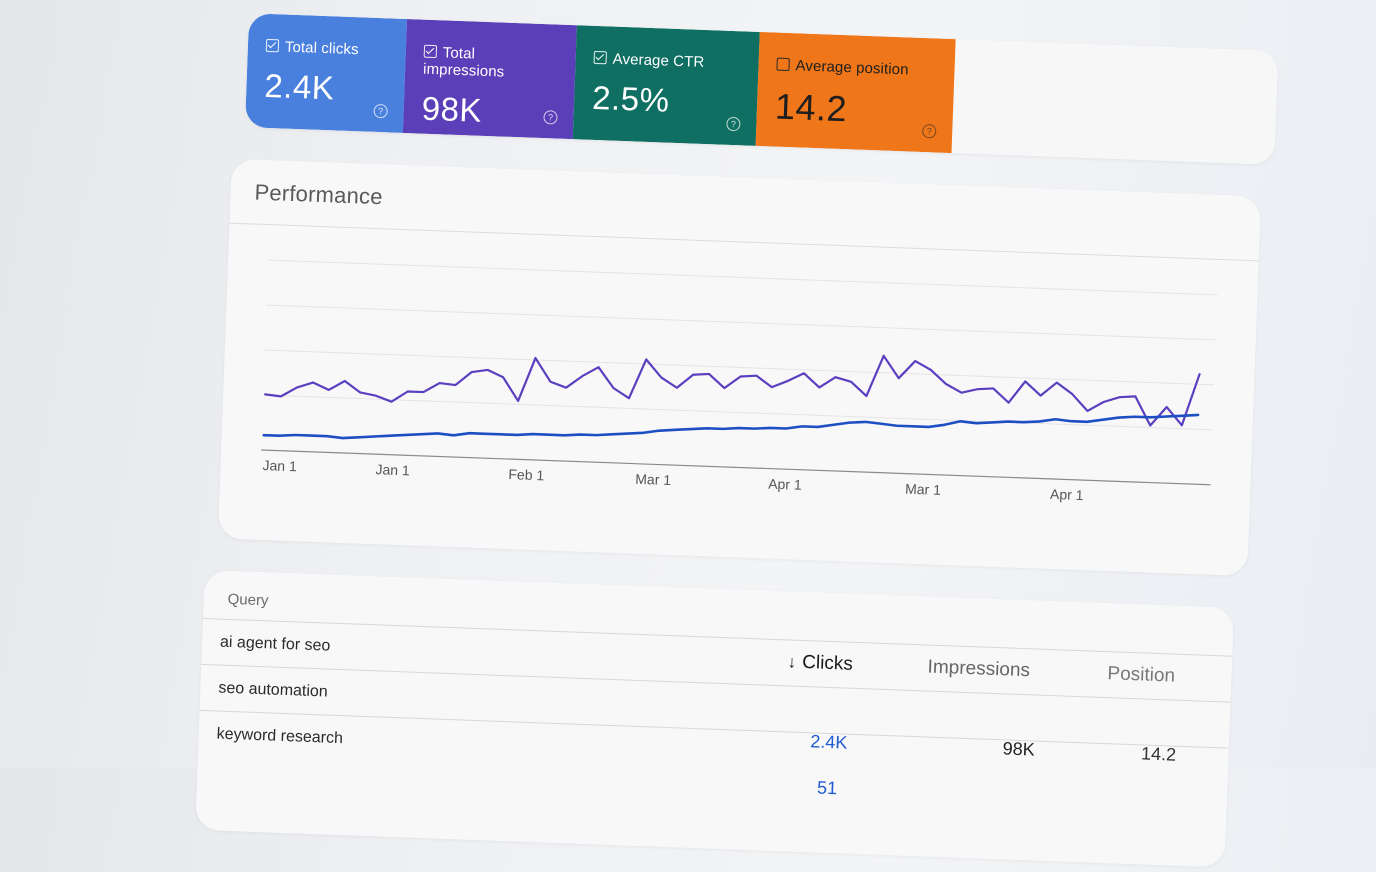 This screenshot has height=872, width=1376. I want to click on metric-value: 2.5%, so click(631, 98).